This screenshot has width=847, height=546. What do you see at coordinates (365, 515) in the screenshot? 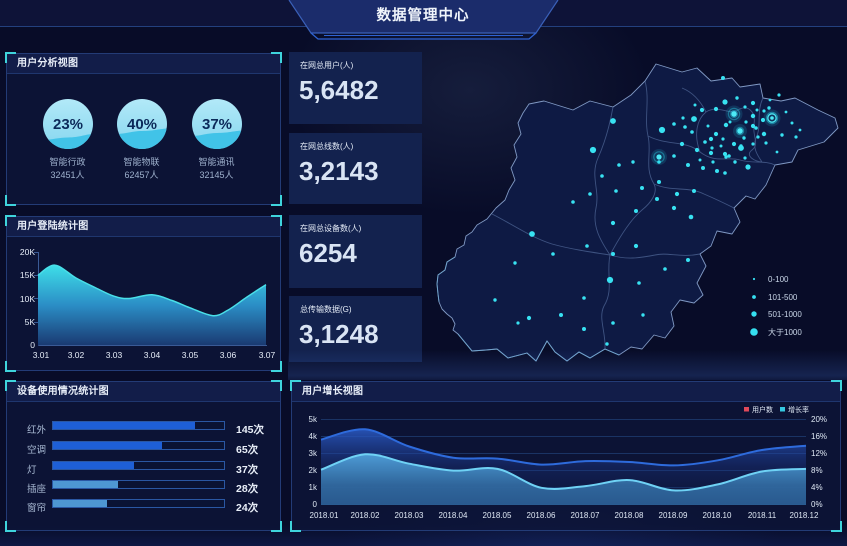
I see `svg-text: 2018.02` at bounding box center [365, 515].